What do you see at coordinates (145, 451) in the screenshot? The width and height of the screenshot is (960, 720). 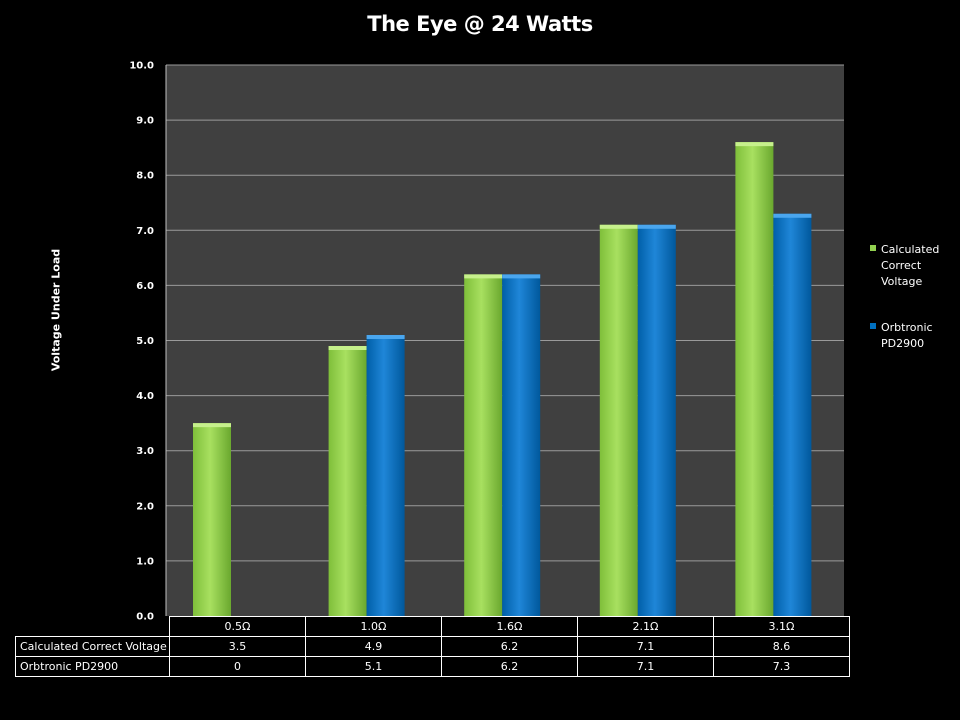 I see `y-tick-label: 3.0` at bounding box center [145, 451].